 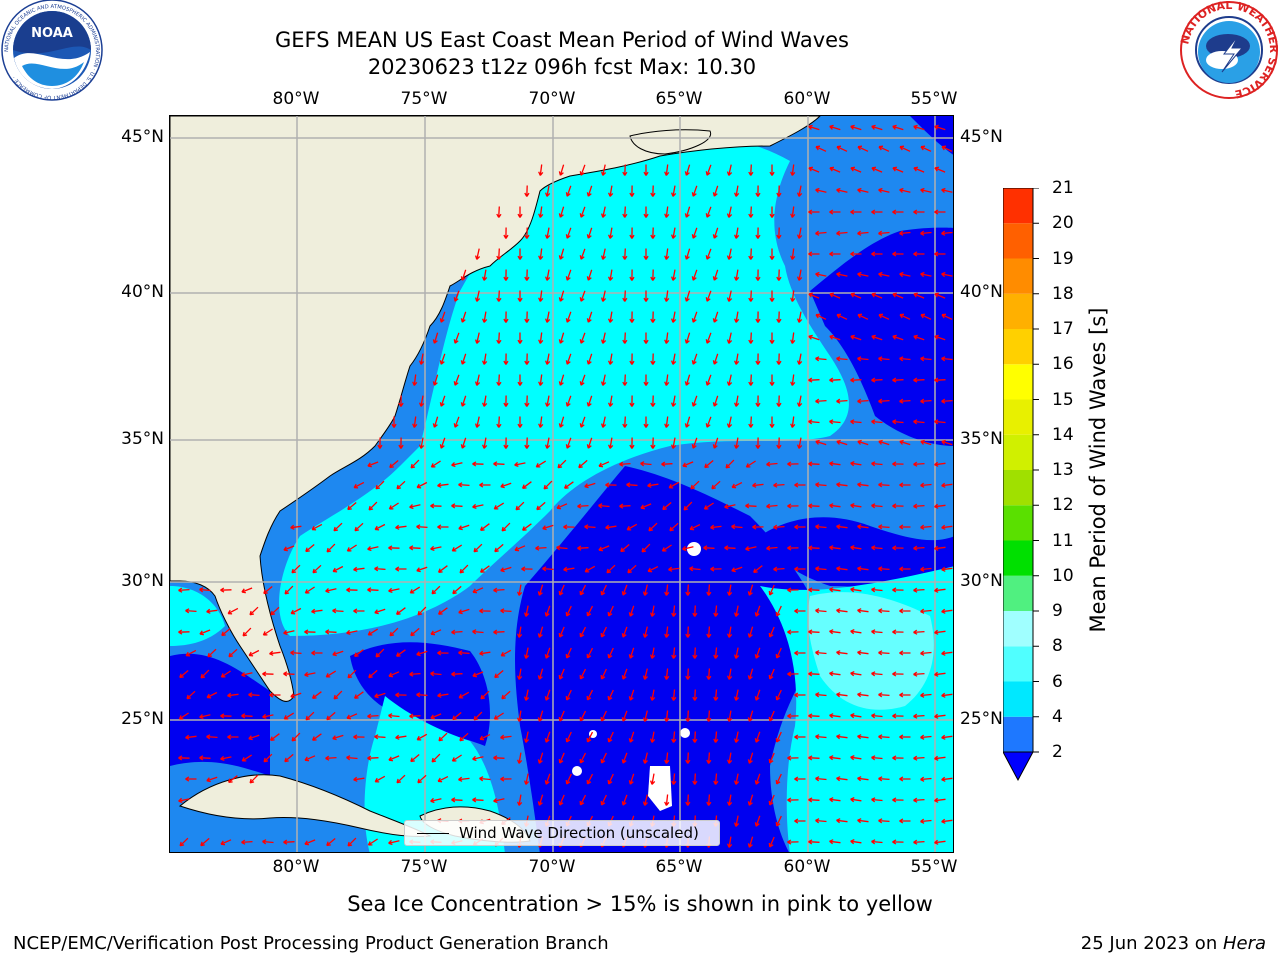 I want to click on lon-label-top-55w: 55°W, so click(x=934, y=99).